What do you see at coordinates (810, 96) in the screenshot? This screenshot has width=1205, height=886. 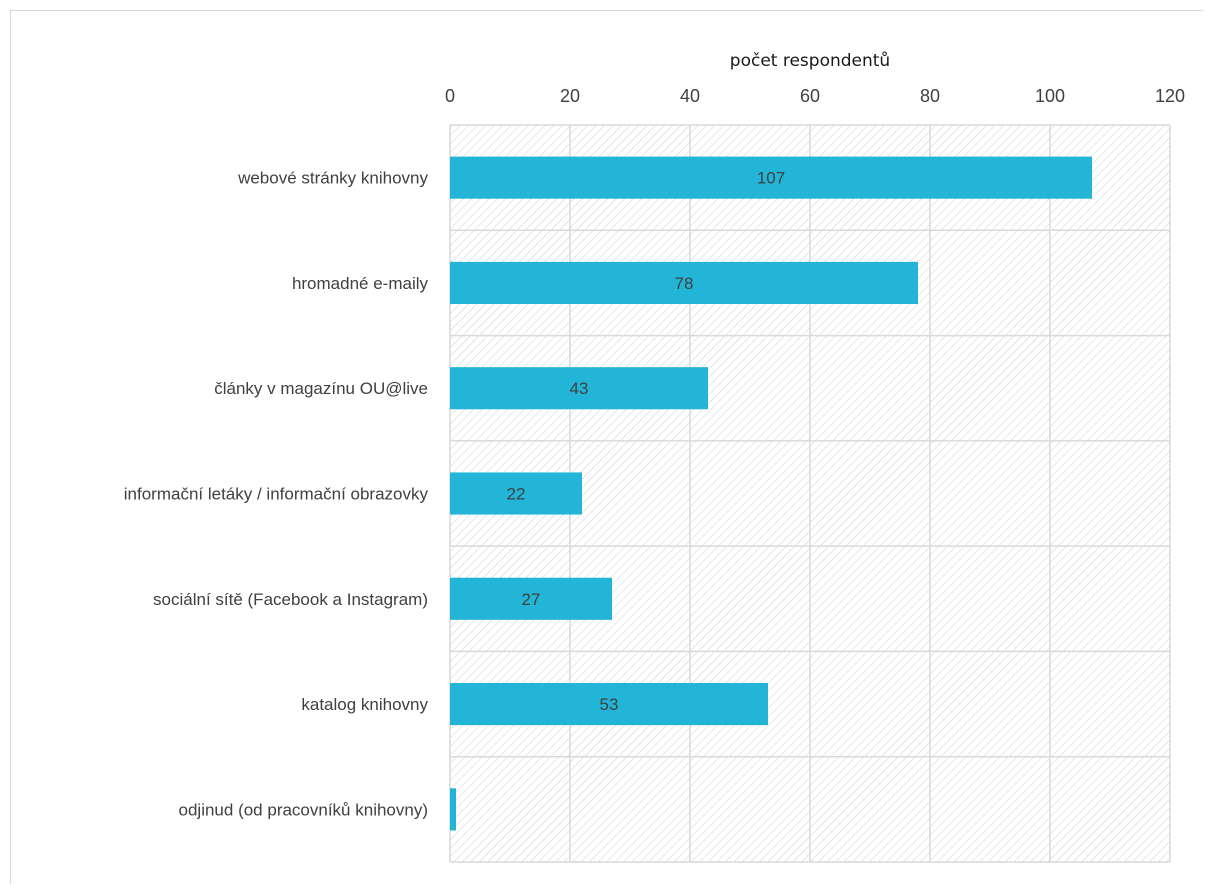 I see `x-tick-label: 60` at bounding box center [810, 96].